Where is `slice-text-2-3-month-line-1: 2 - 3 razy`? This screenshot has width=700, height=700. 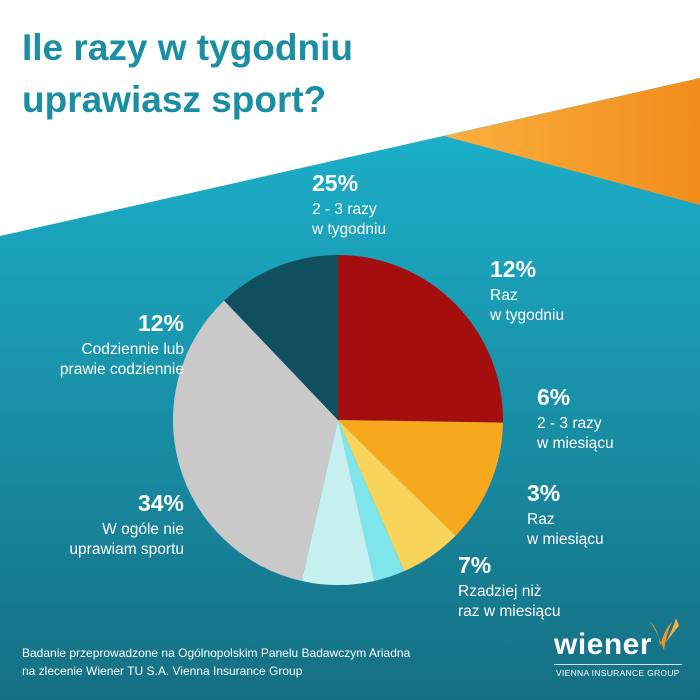
slice-text-2-3-month-line-1: 2 - 3 razy is located at coordinates (569, 423).